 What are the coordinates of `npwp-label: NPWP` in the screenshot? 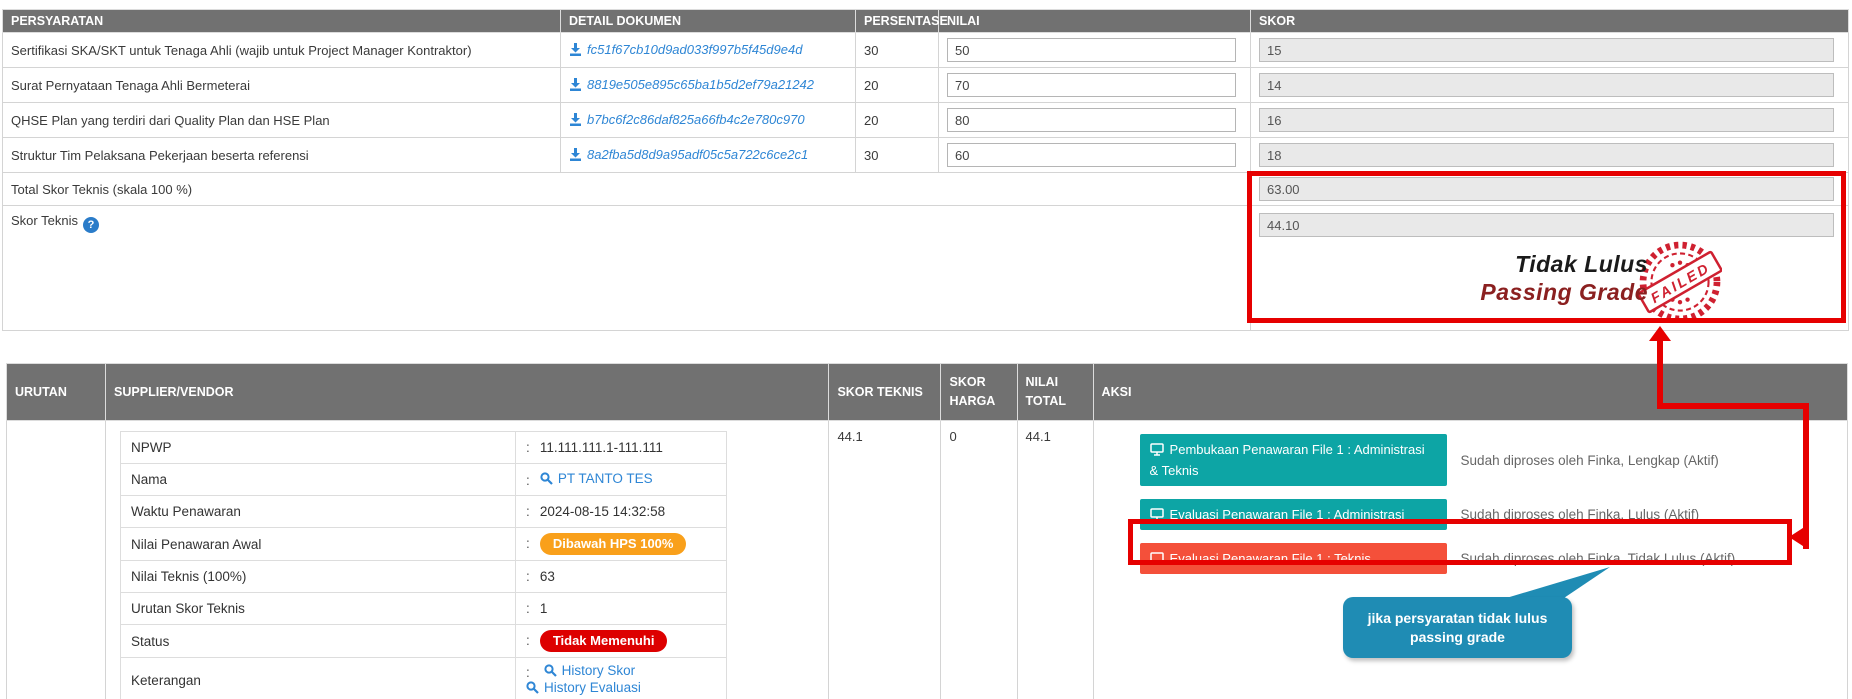 It's located at (318, 447).